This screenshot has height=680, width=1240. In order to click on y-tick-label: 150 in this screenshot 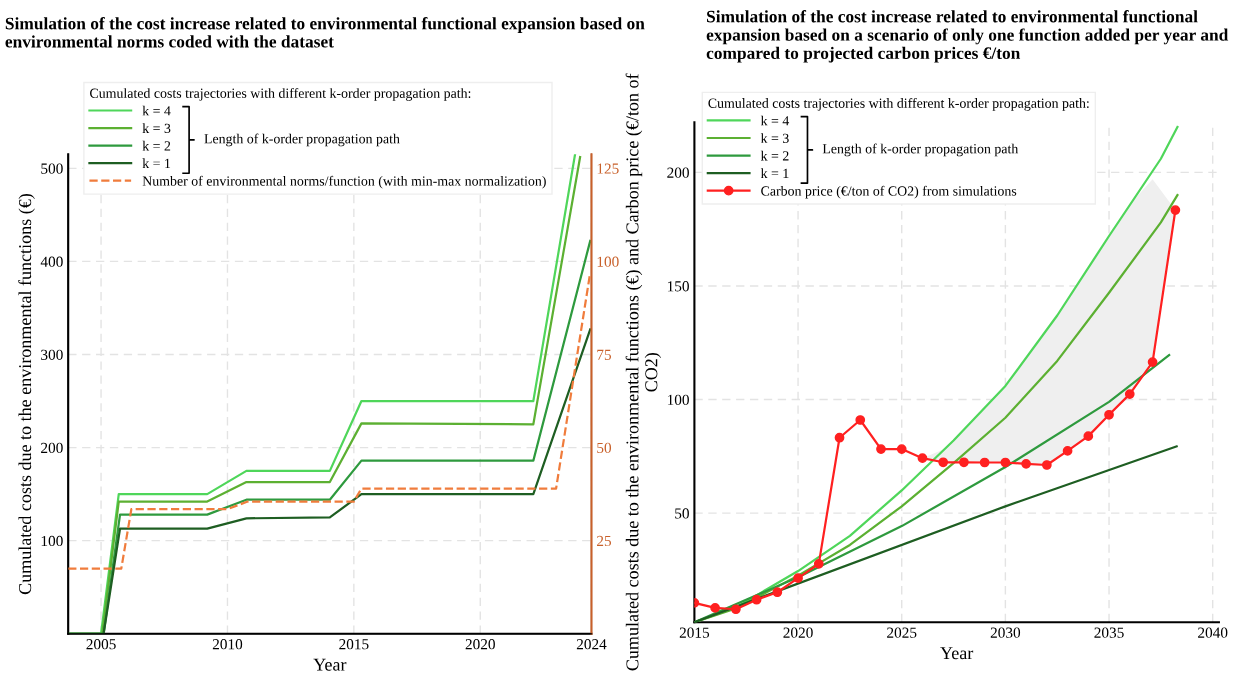, I will do `click(678, 286)`.